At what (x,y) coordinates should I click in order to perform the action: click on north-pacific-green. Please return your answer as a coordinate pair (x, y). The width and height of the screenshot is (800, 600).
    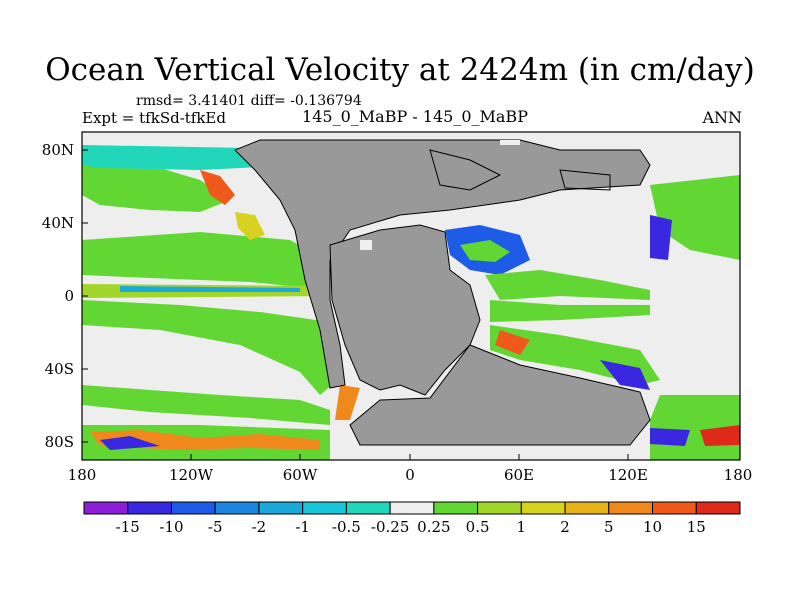
    Looking at the image, I should click on (156, 186).